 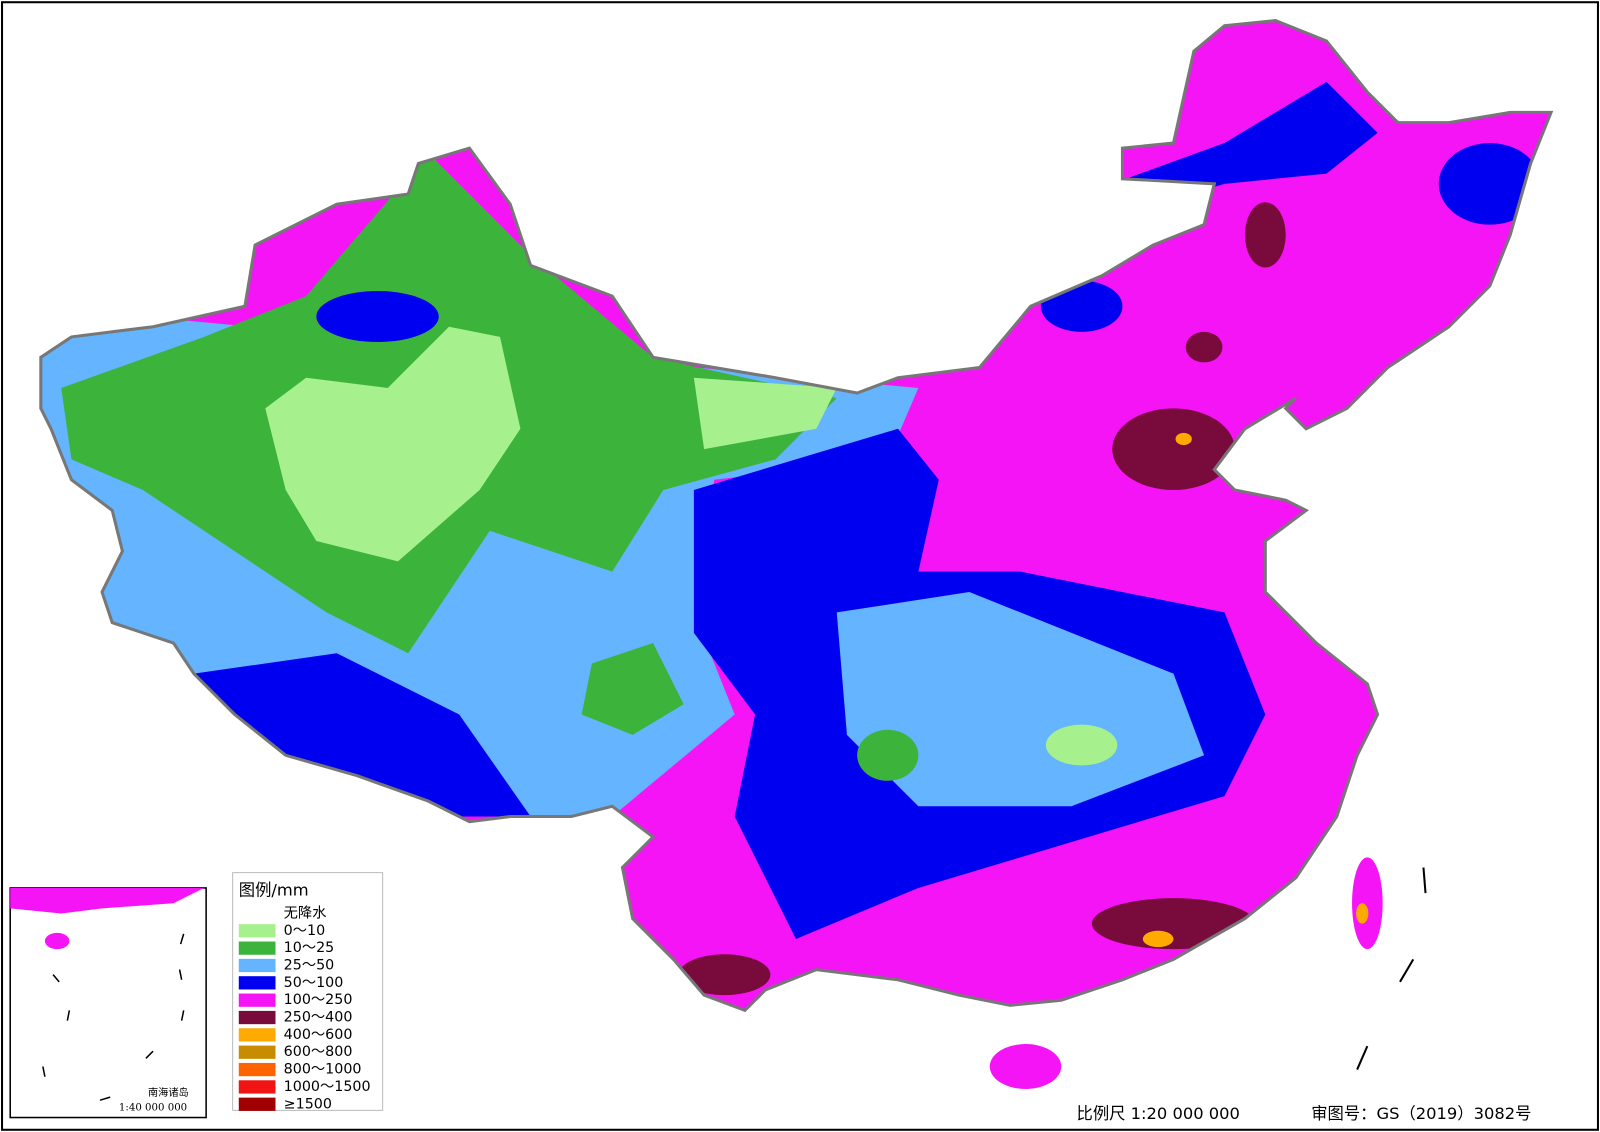 I want to click on legend-label: 无降水, so click(x=305, y=912).